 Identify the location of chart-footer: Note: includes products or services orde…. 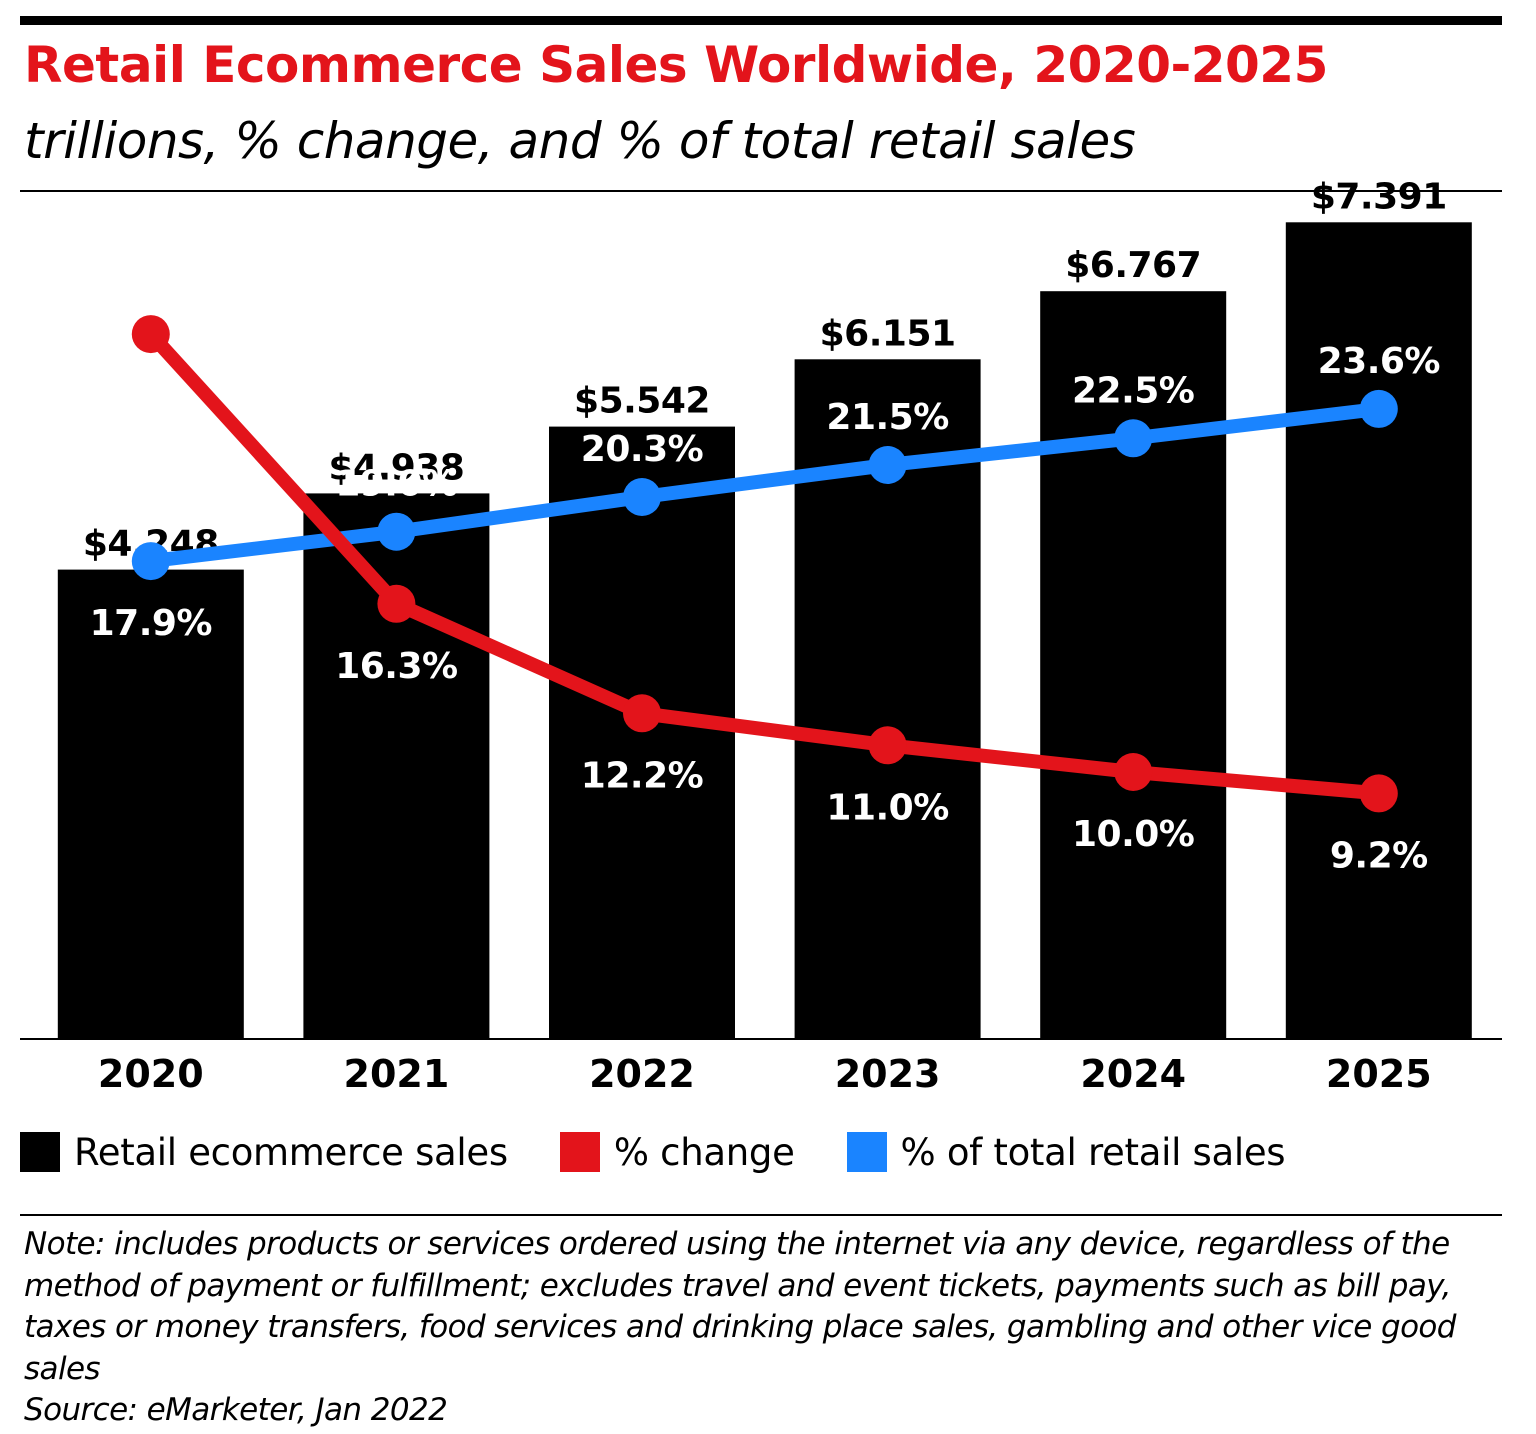
(763, 1328).